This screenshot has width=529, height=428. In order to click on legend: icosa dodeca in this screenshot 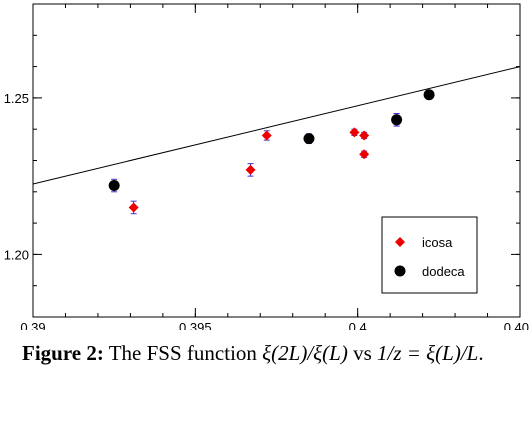, I will do `click(429, 255)`.